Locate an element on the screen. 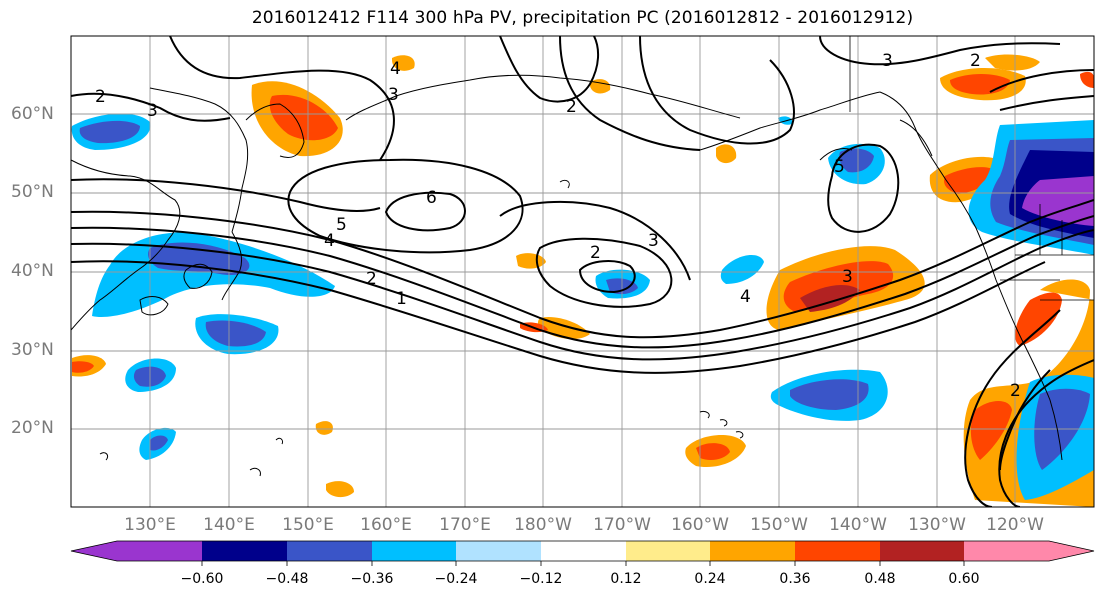 The width and height of the screenshot is (1105, 601). lat-label-50n: 50°N is located at coordinates (32, 192).